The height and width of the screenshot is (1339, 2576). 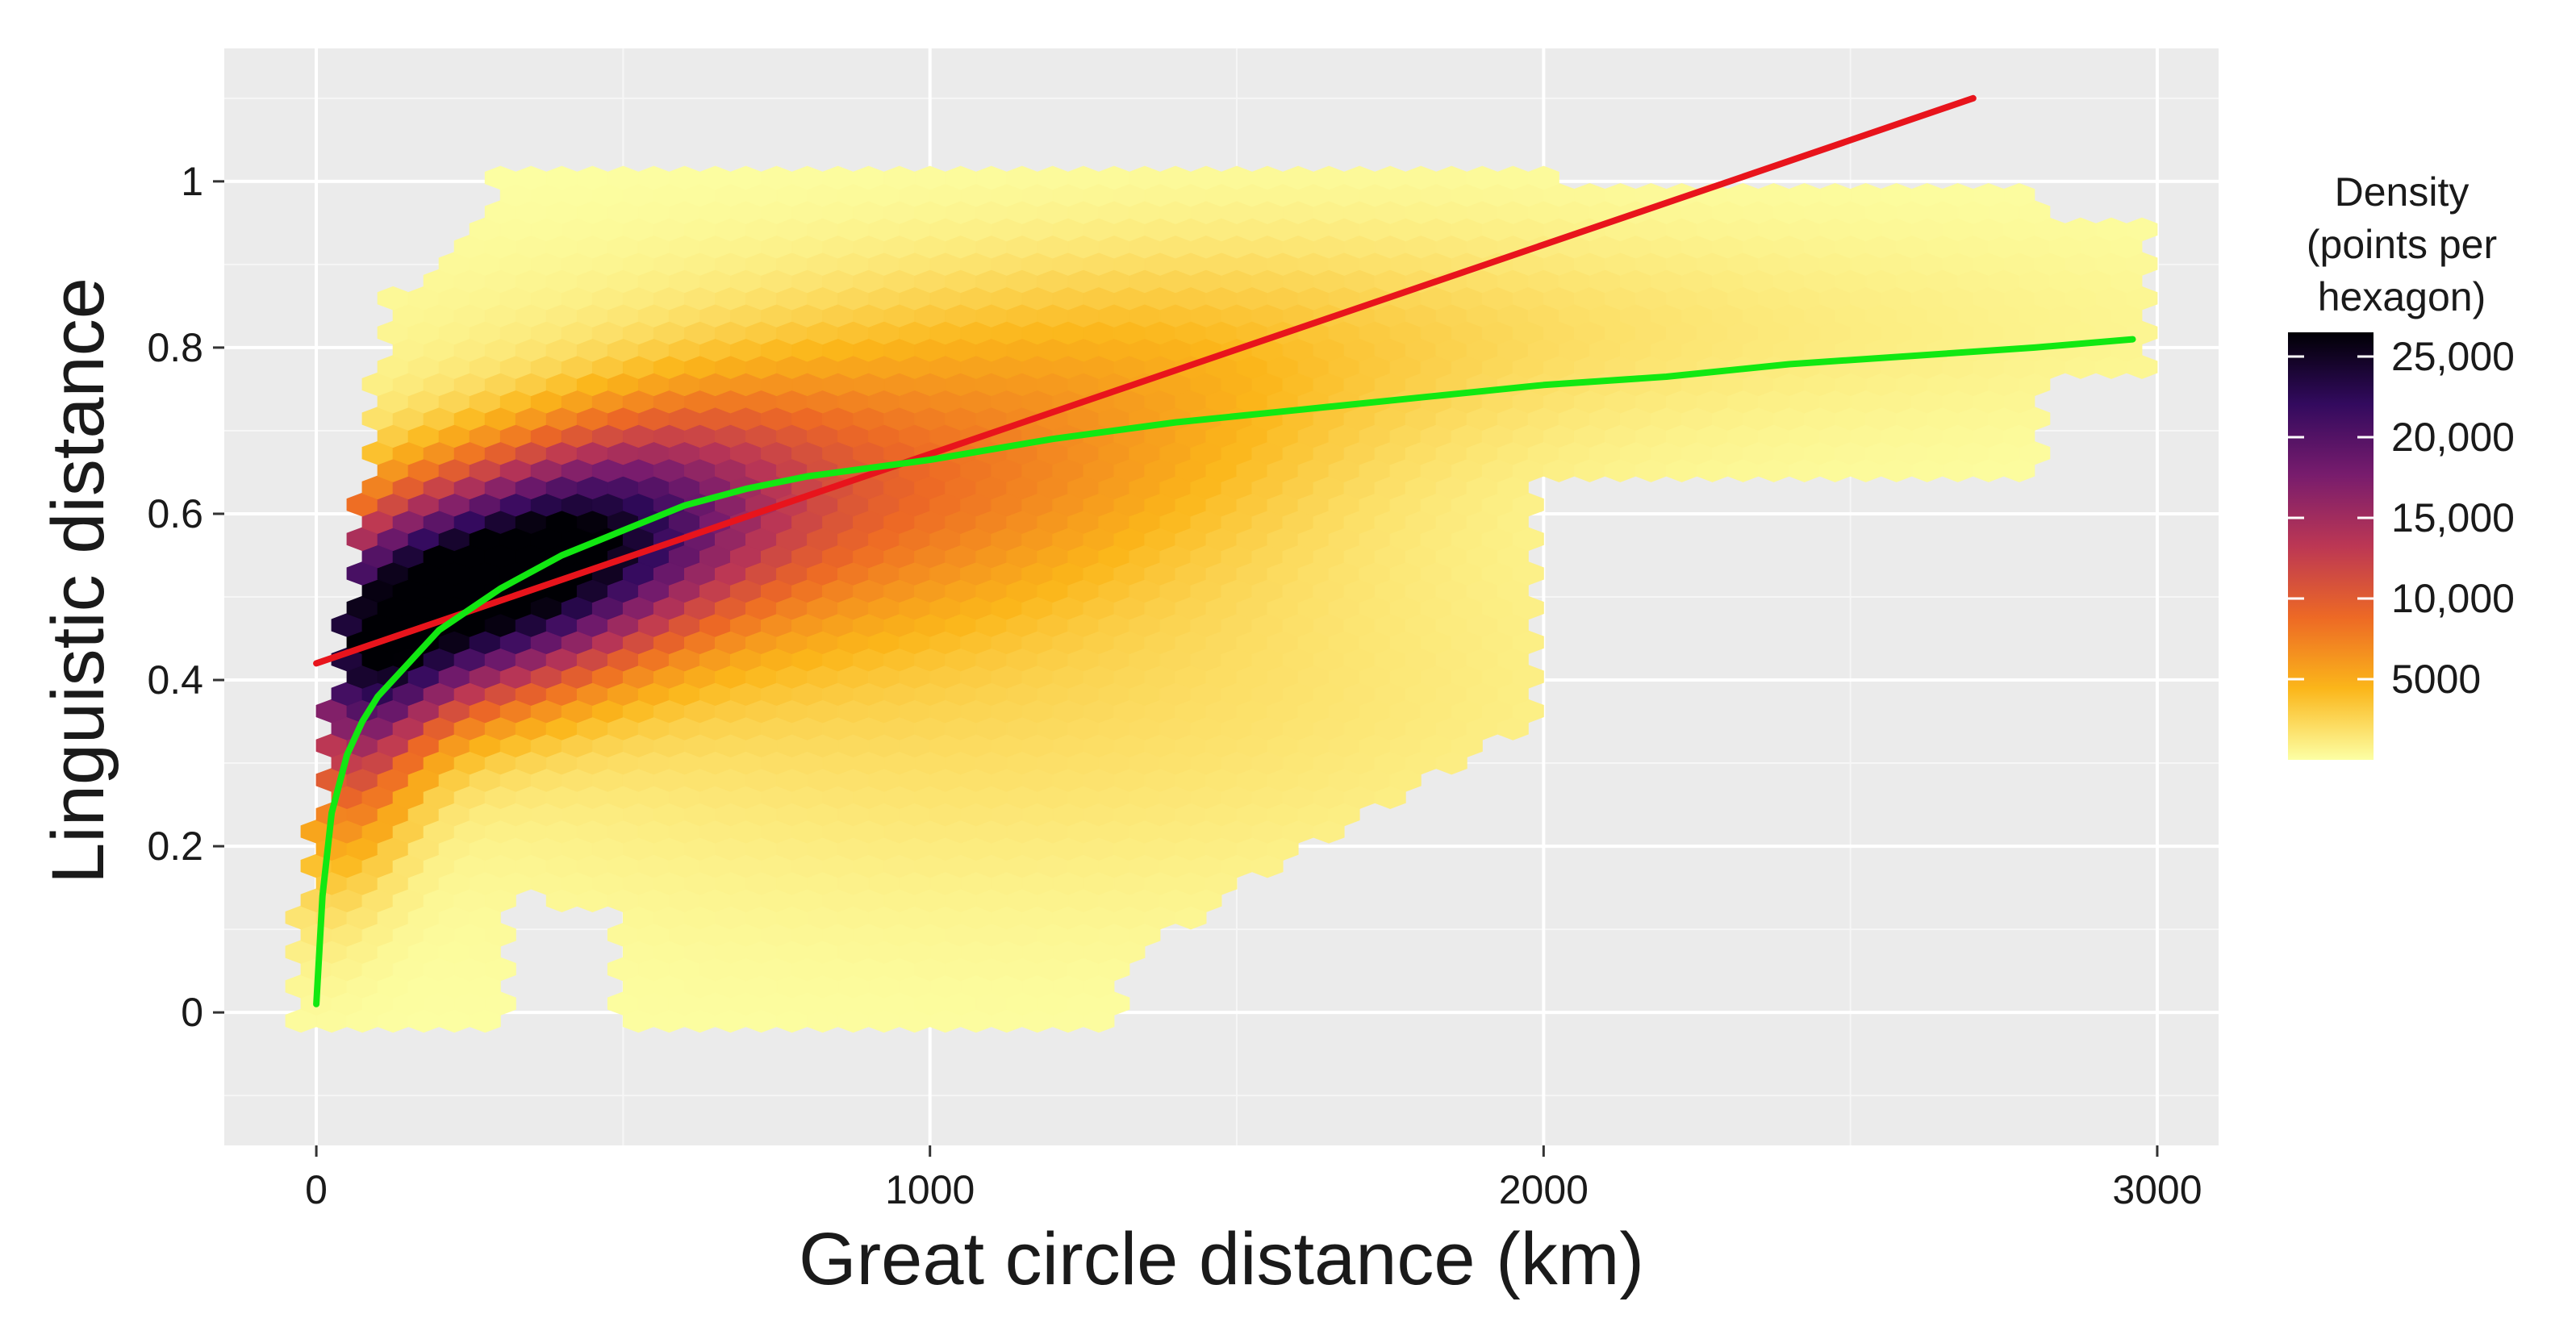 I want to click on legend-tick-label: 20,000, so click(x=2453, y=437).